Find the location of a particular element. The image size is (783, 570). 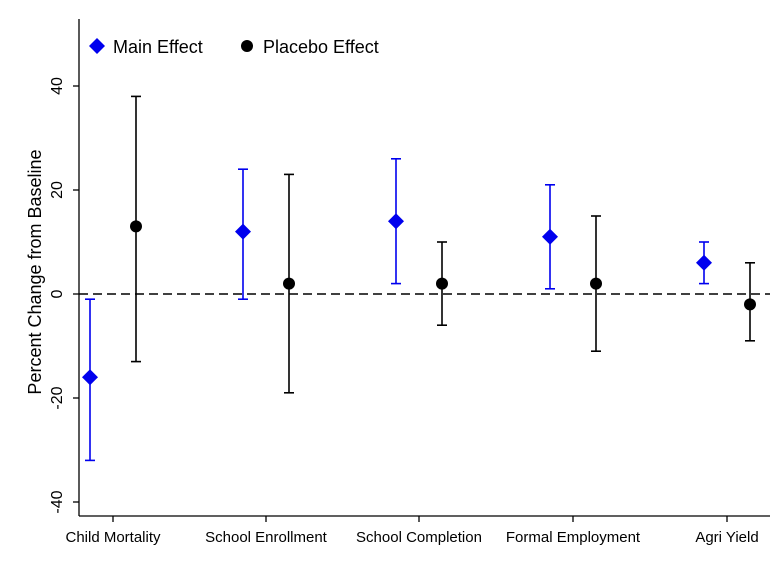

legend: Main Effect Placebo Effect is located at coordinates (234, 47).